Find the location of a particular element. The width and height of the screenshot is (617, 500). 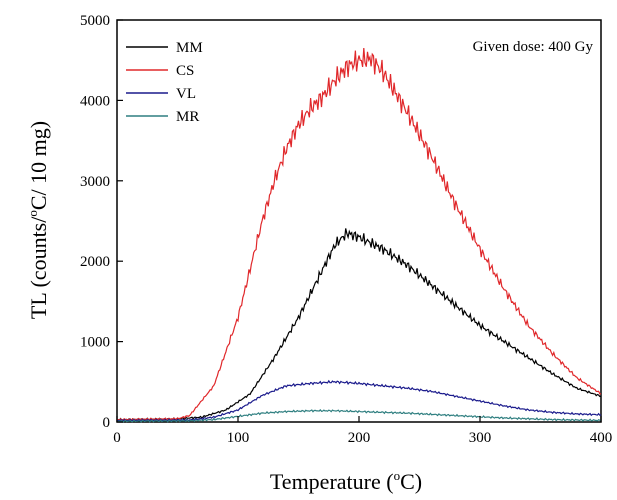

legend-label-mm: MM is located at coordinates (189, 48).